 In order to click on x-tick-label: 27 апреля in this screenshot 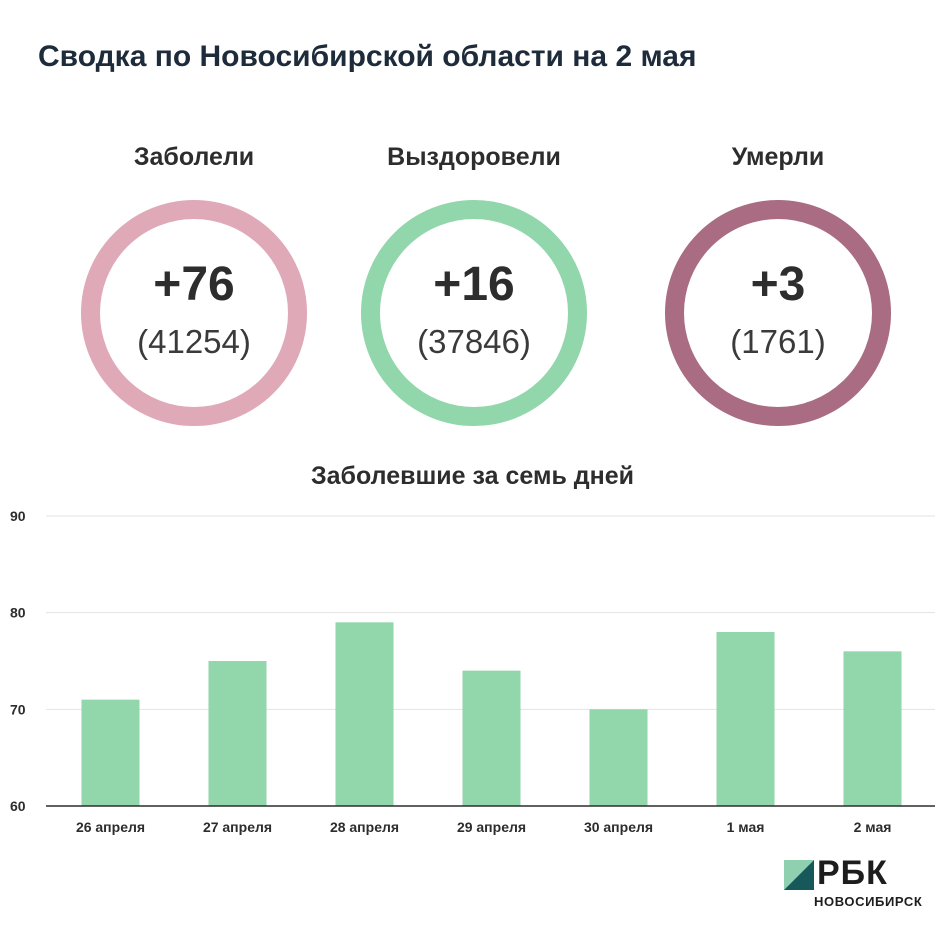, I will do `click(237, 827)`.